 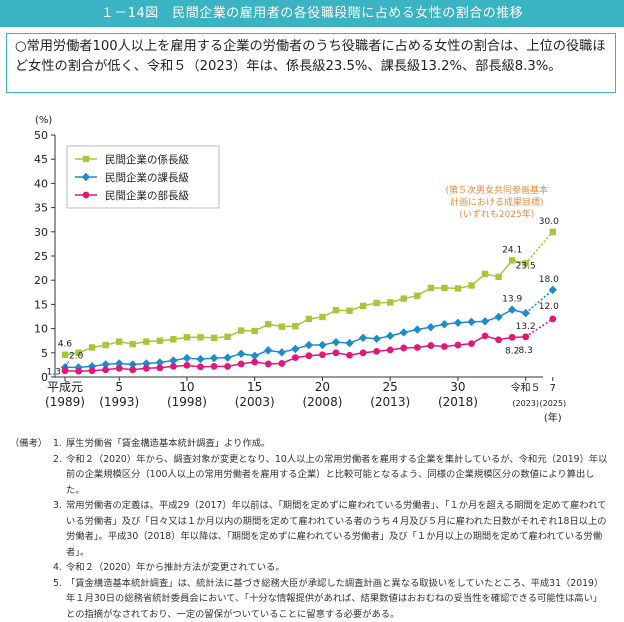 What do you see at coordinates (119, 402) in the screenshot?
I see `x-tick-sublabel: (1993)` at bounding box center [119, 402].